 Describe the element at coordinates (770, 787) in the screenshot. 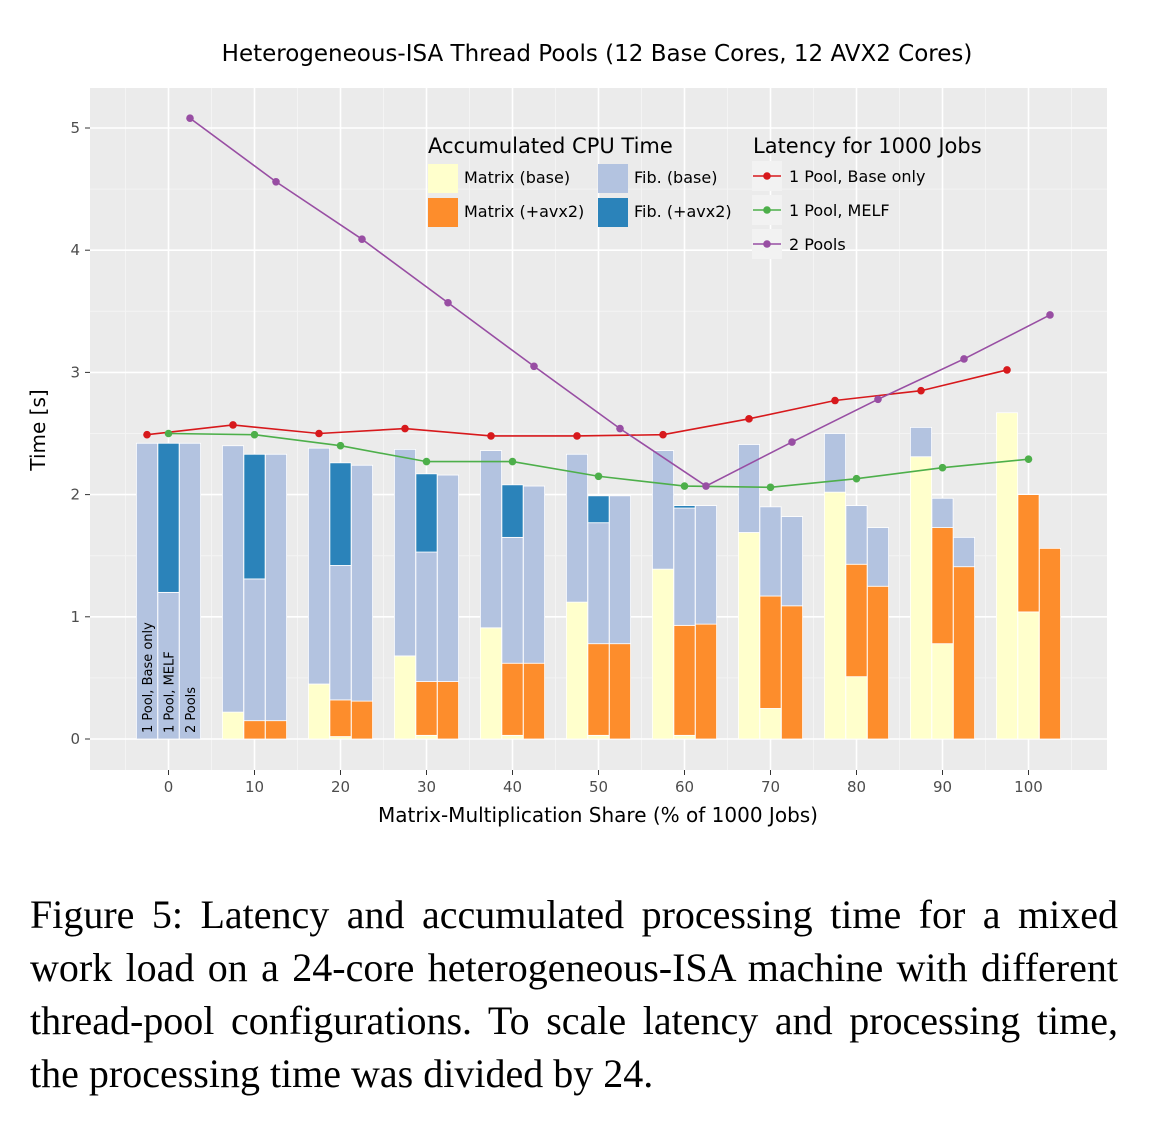

I see `x-tick-label: 70` at that location.